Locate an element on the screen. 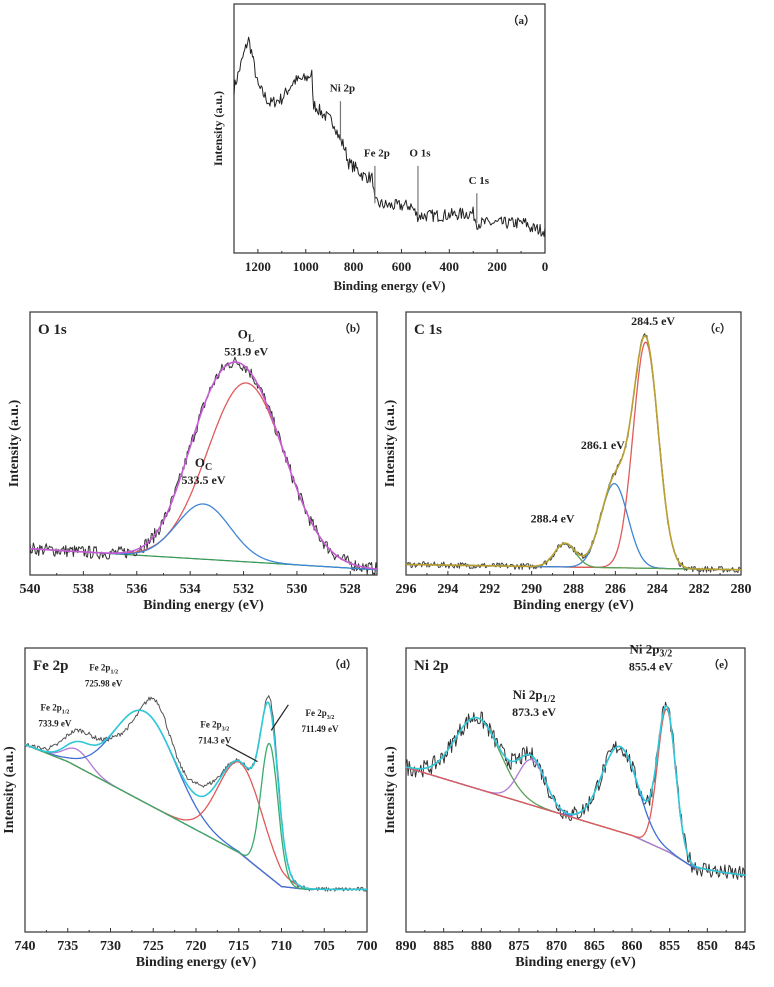  x-tick-label: 538 is located at coordinates (83, 589).